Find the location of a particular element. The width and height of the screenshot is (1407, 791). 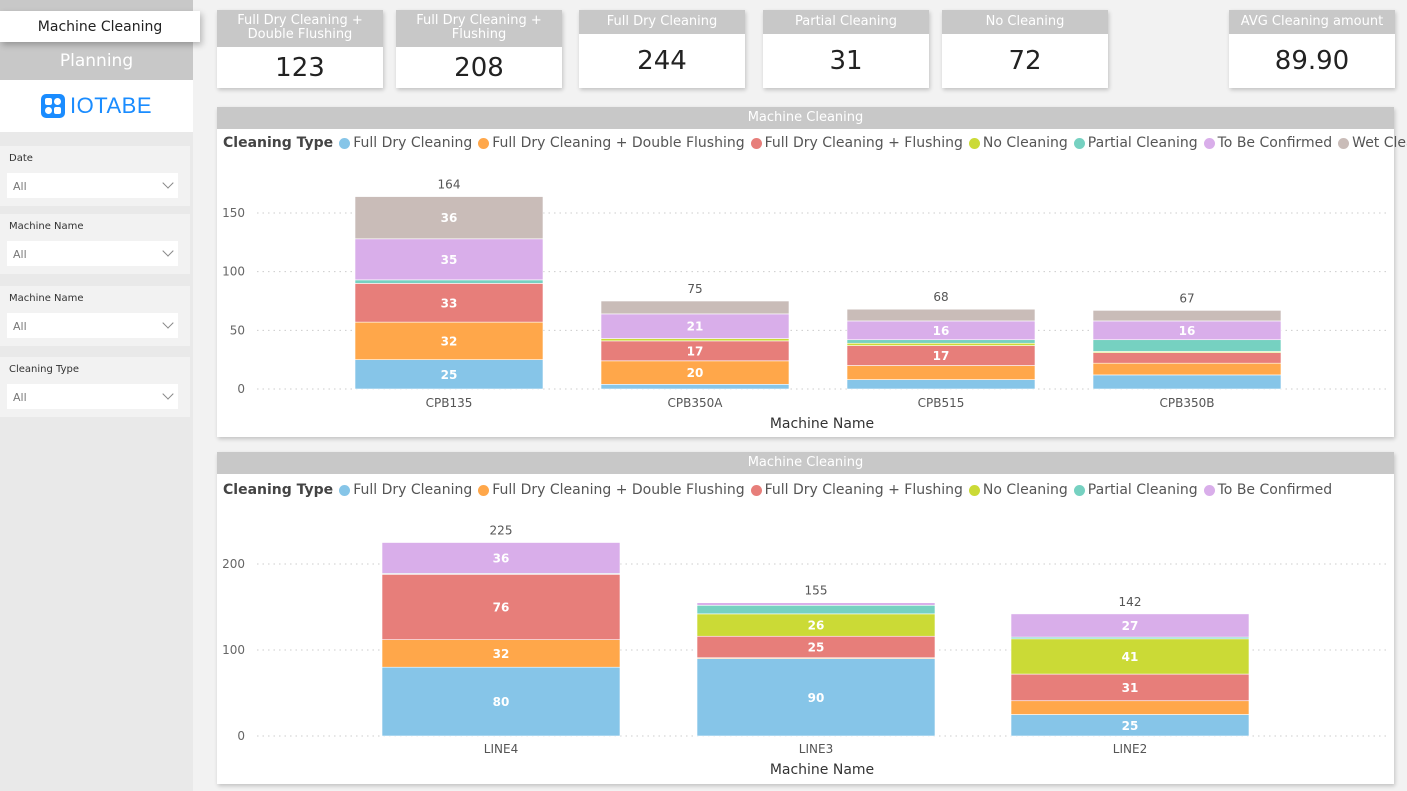

data-label: 32 is located at coordinates (449, 341).